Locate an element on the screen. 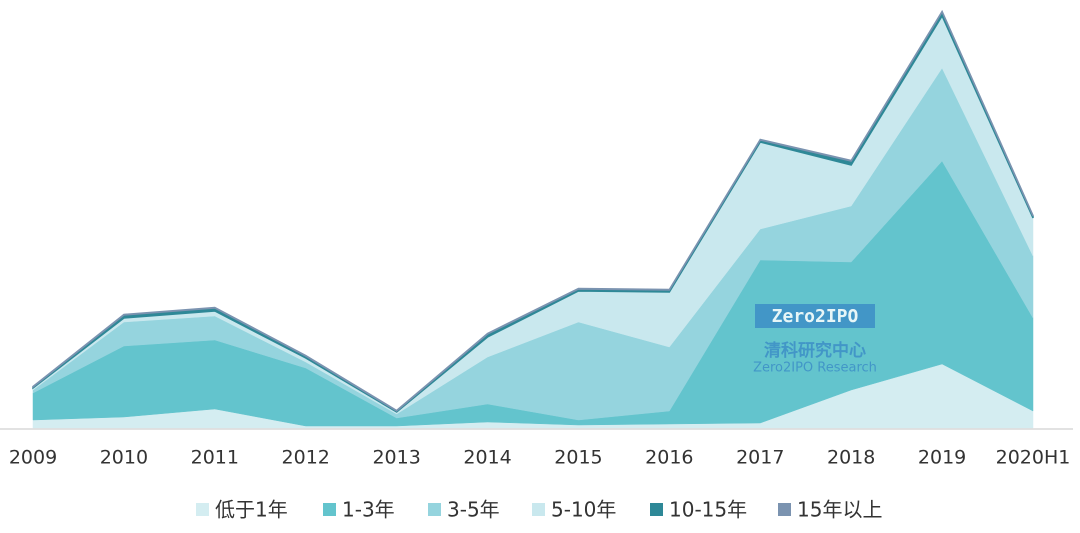  watermark-sub: Zero2IPO Research is located at coordinates (815, 368).